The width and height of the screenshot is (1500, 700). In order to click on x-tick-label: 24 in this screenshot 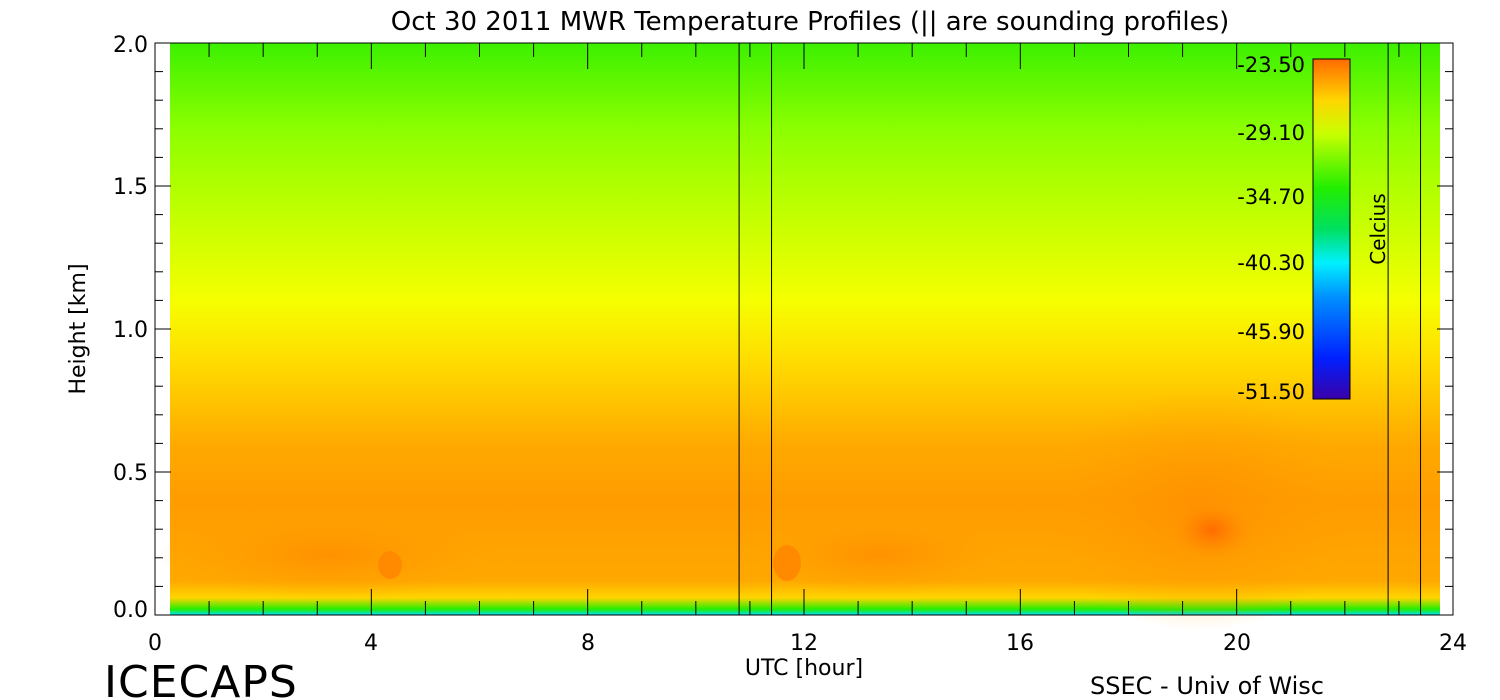, I will do `click(1453, 643)`.